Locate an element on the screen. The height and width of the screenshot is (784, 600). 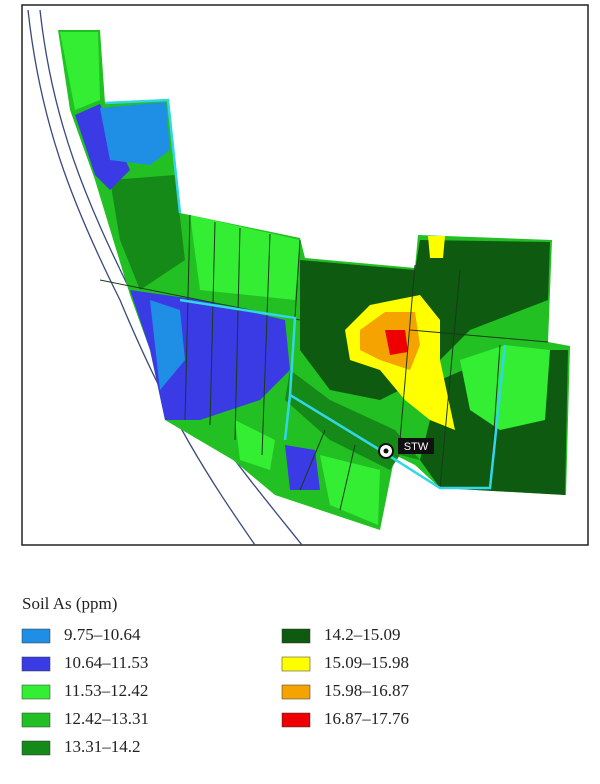
legend-label: 9.75–10.64 is located at coordinates (102, 634).